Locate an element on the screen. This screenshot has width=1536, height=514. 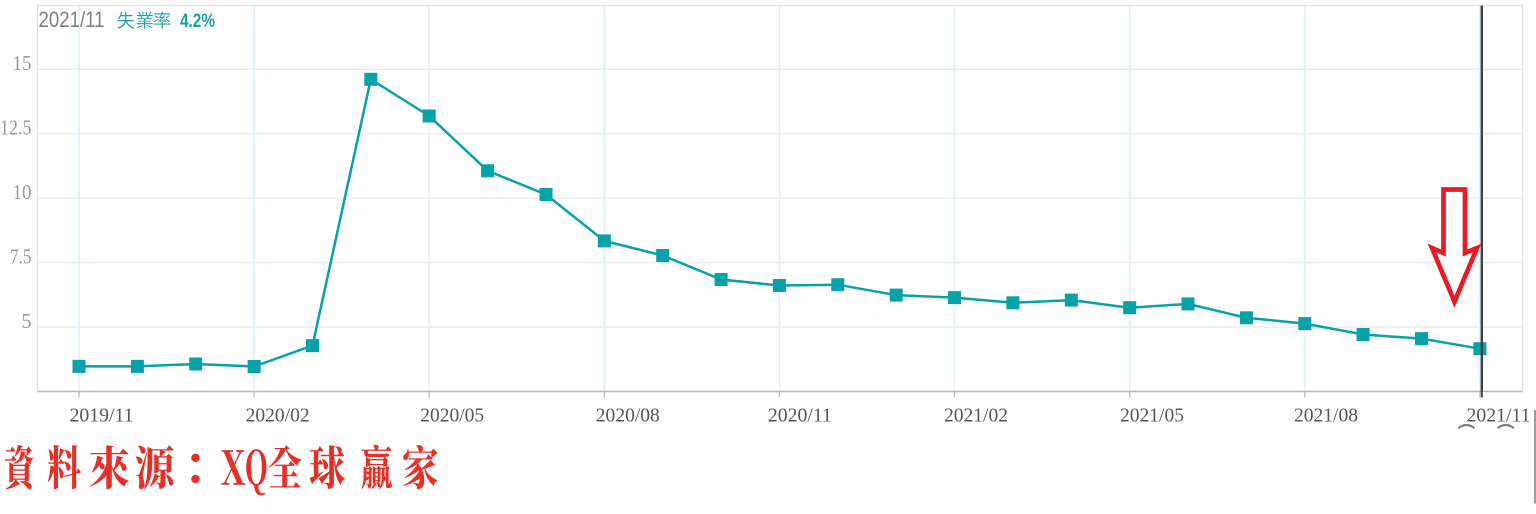
svg-text: 2020/08 is located at coordinates (628, 416).